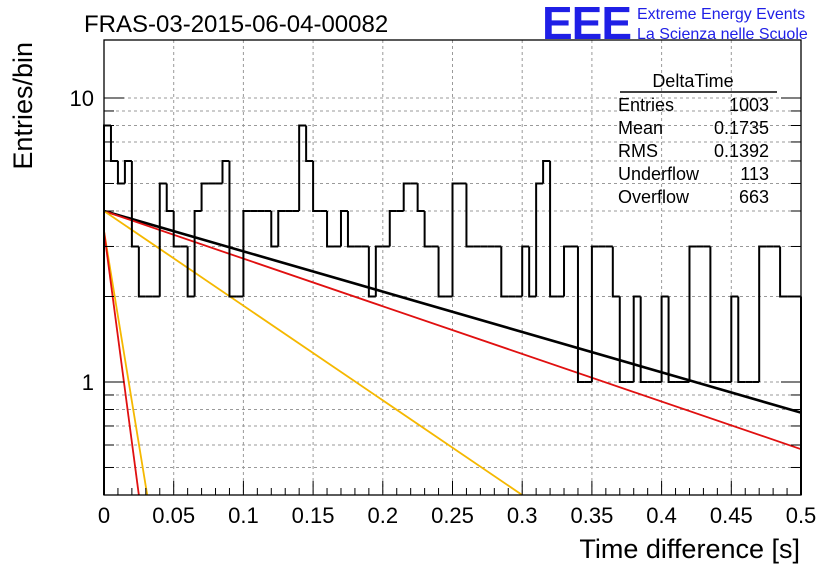  What do you see at coordinates (754, 197) in the screenshot?
I see `stats-value: 663` at bounding box center [754, 197].